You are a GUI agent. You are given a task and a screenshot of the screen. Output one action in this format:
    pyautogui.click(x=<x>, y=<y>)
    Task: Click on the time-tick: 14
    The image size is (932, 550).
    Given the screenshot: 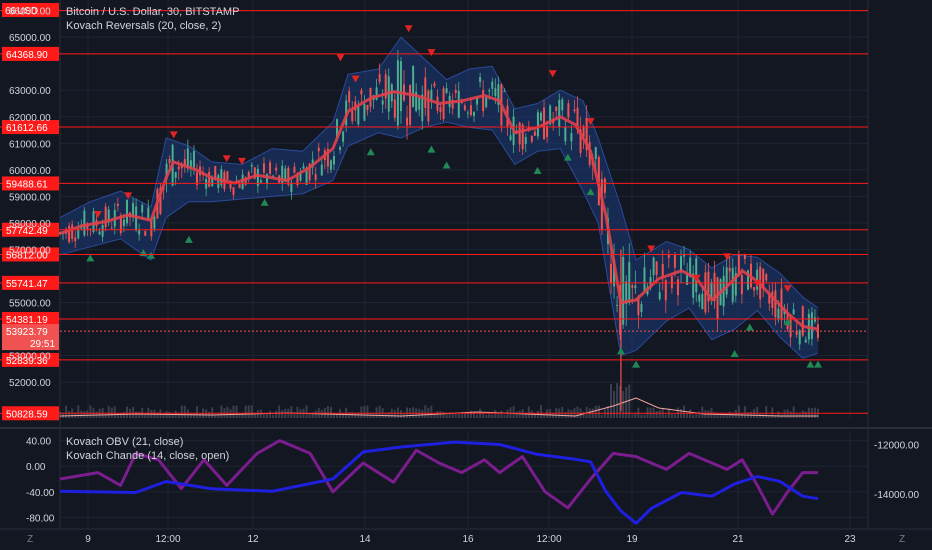 What is the action you would take?
    pyautogui.click(x=365, y=539)
    